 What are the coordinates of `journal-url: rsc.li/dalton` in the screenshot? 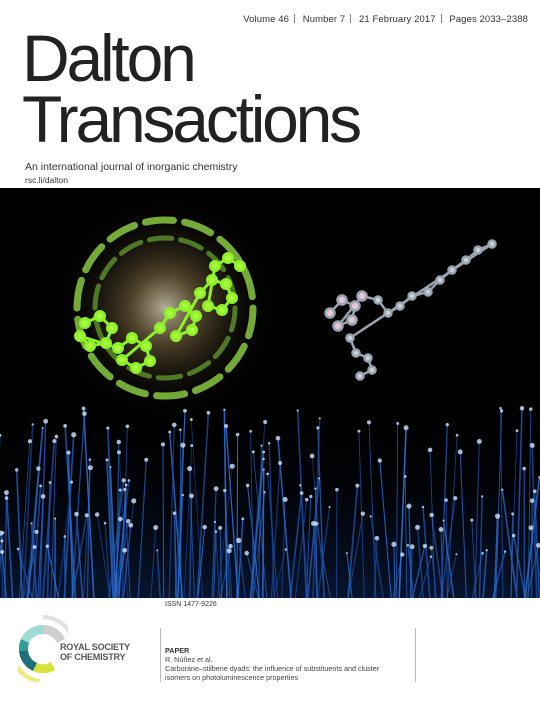 It's located at (46, 180).